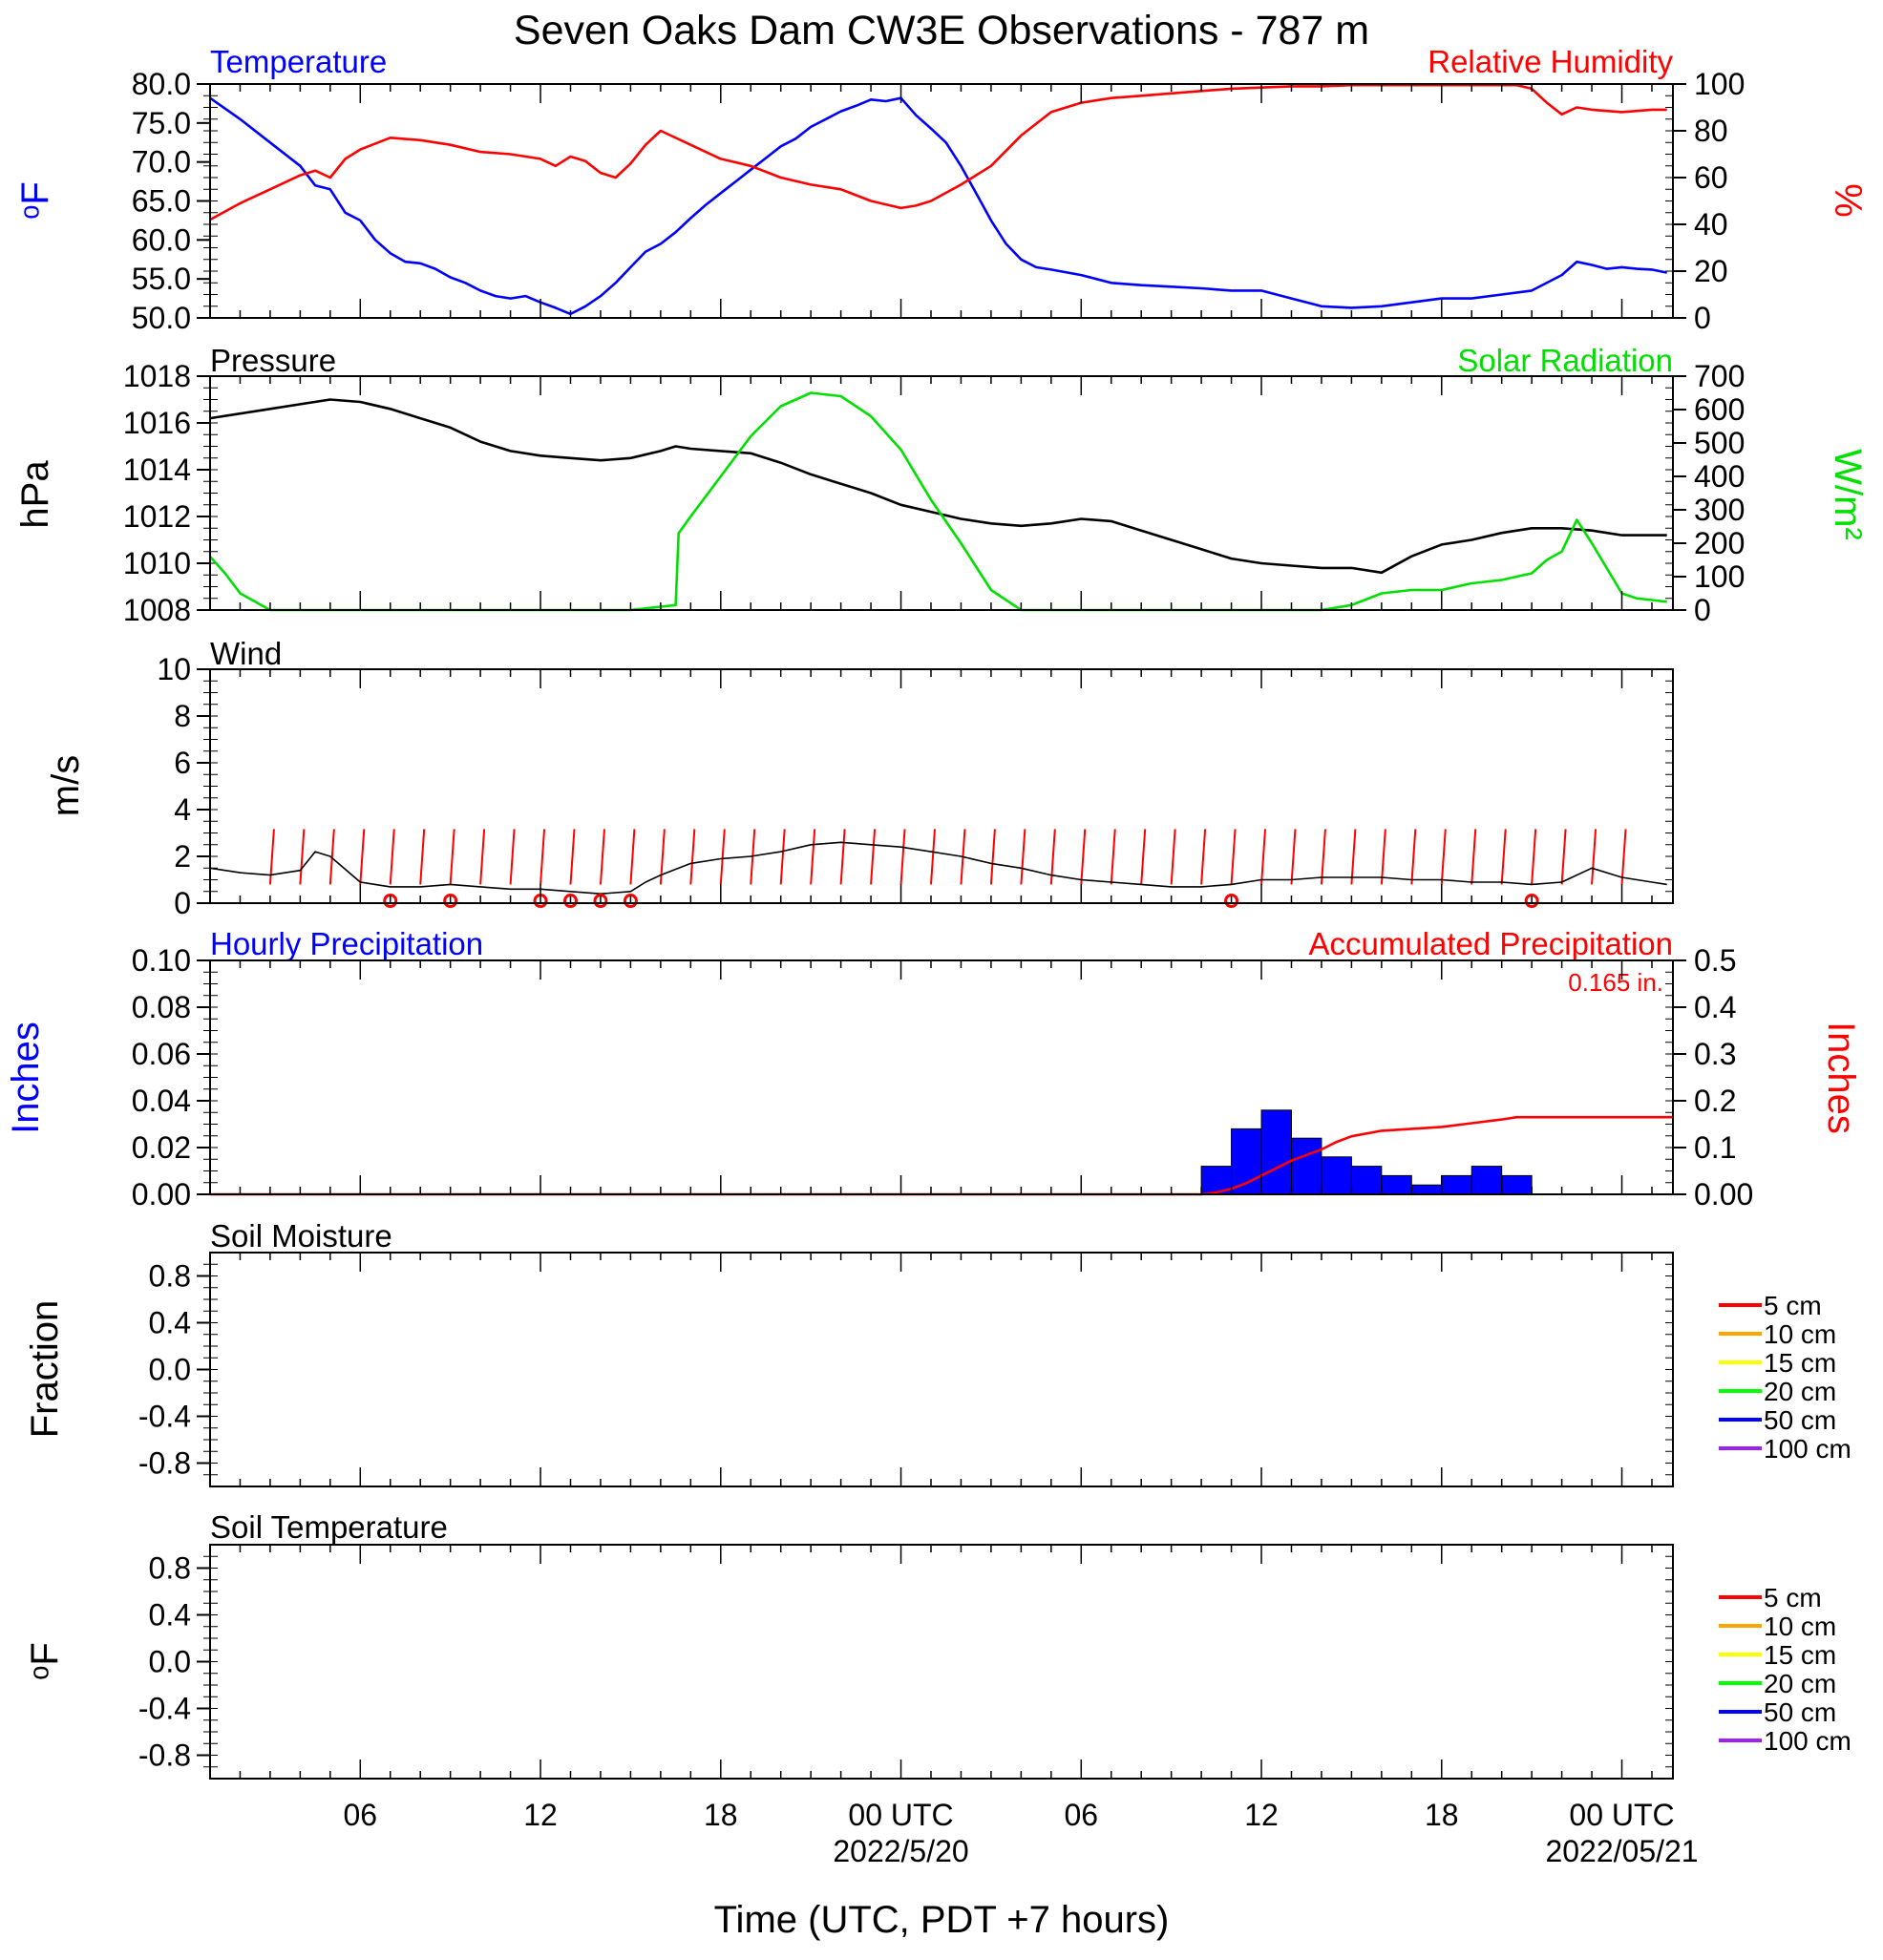  Describe the element at coordinates (170, 1370) in the screenshot. I see `y-tick-label: 0.0` at that location.